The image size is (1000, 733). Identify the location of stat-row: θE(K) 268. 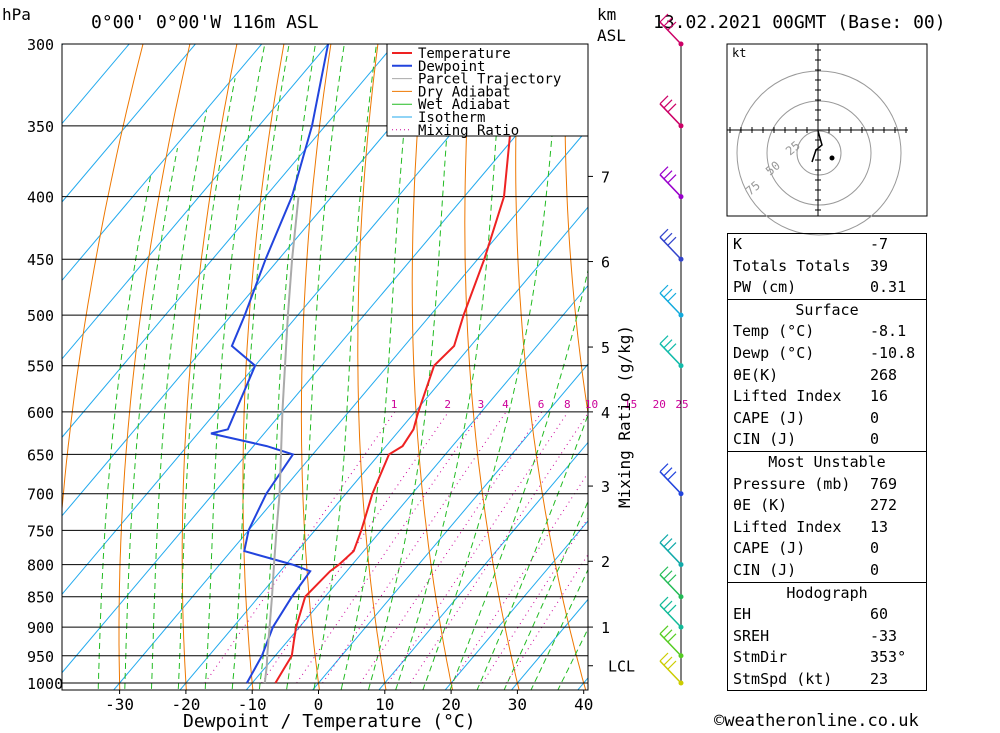
(827, 376).